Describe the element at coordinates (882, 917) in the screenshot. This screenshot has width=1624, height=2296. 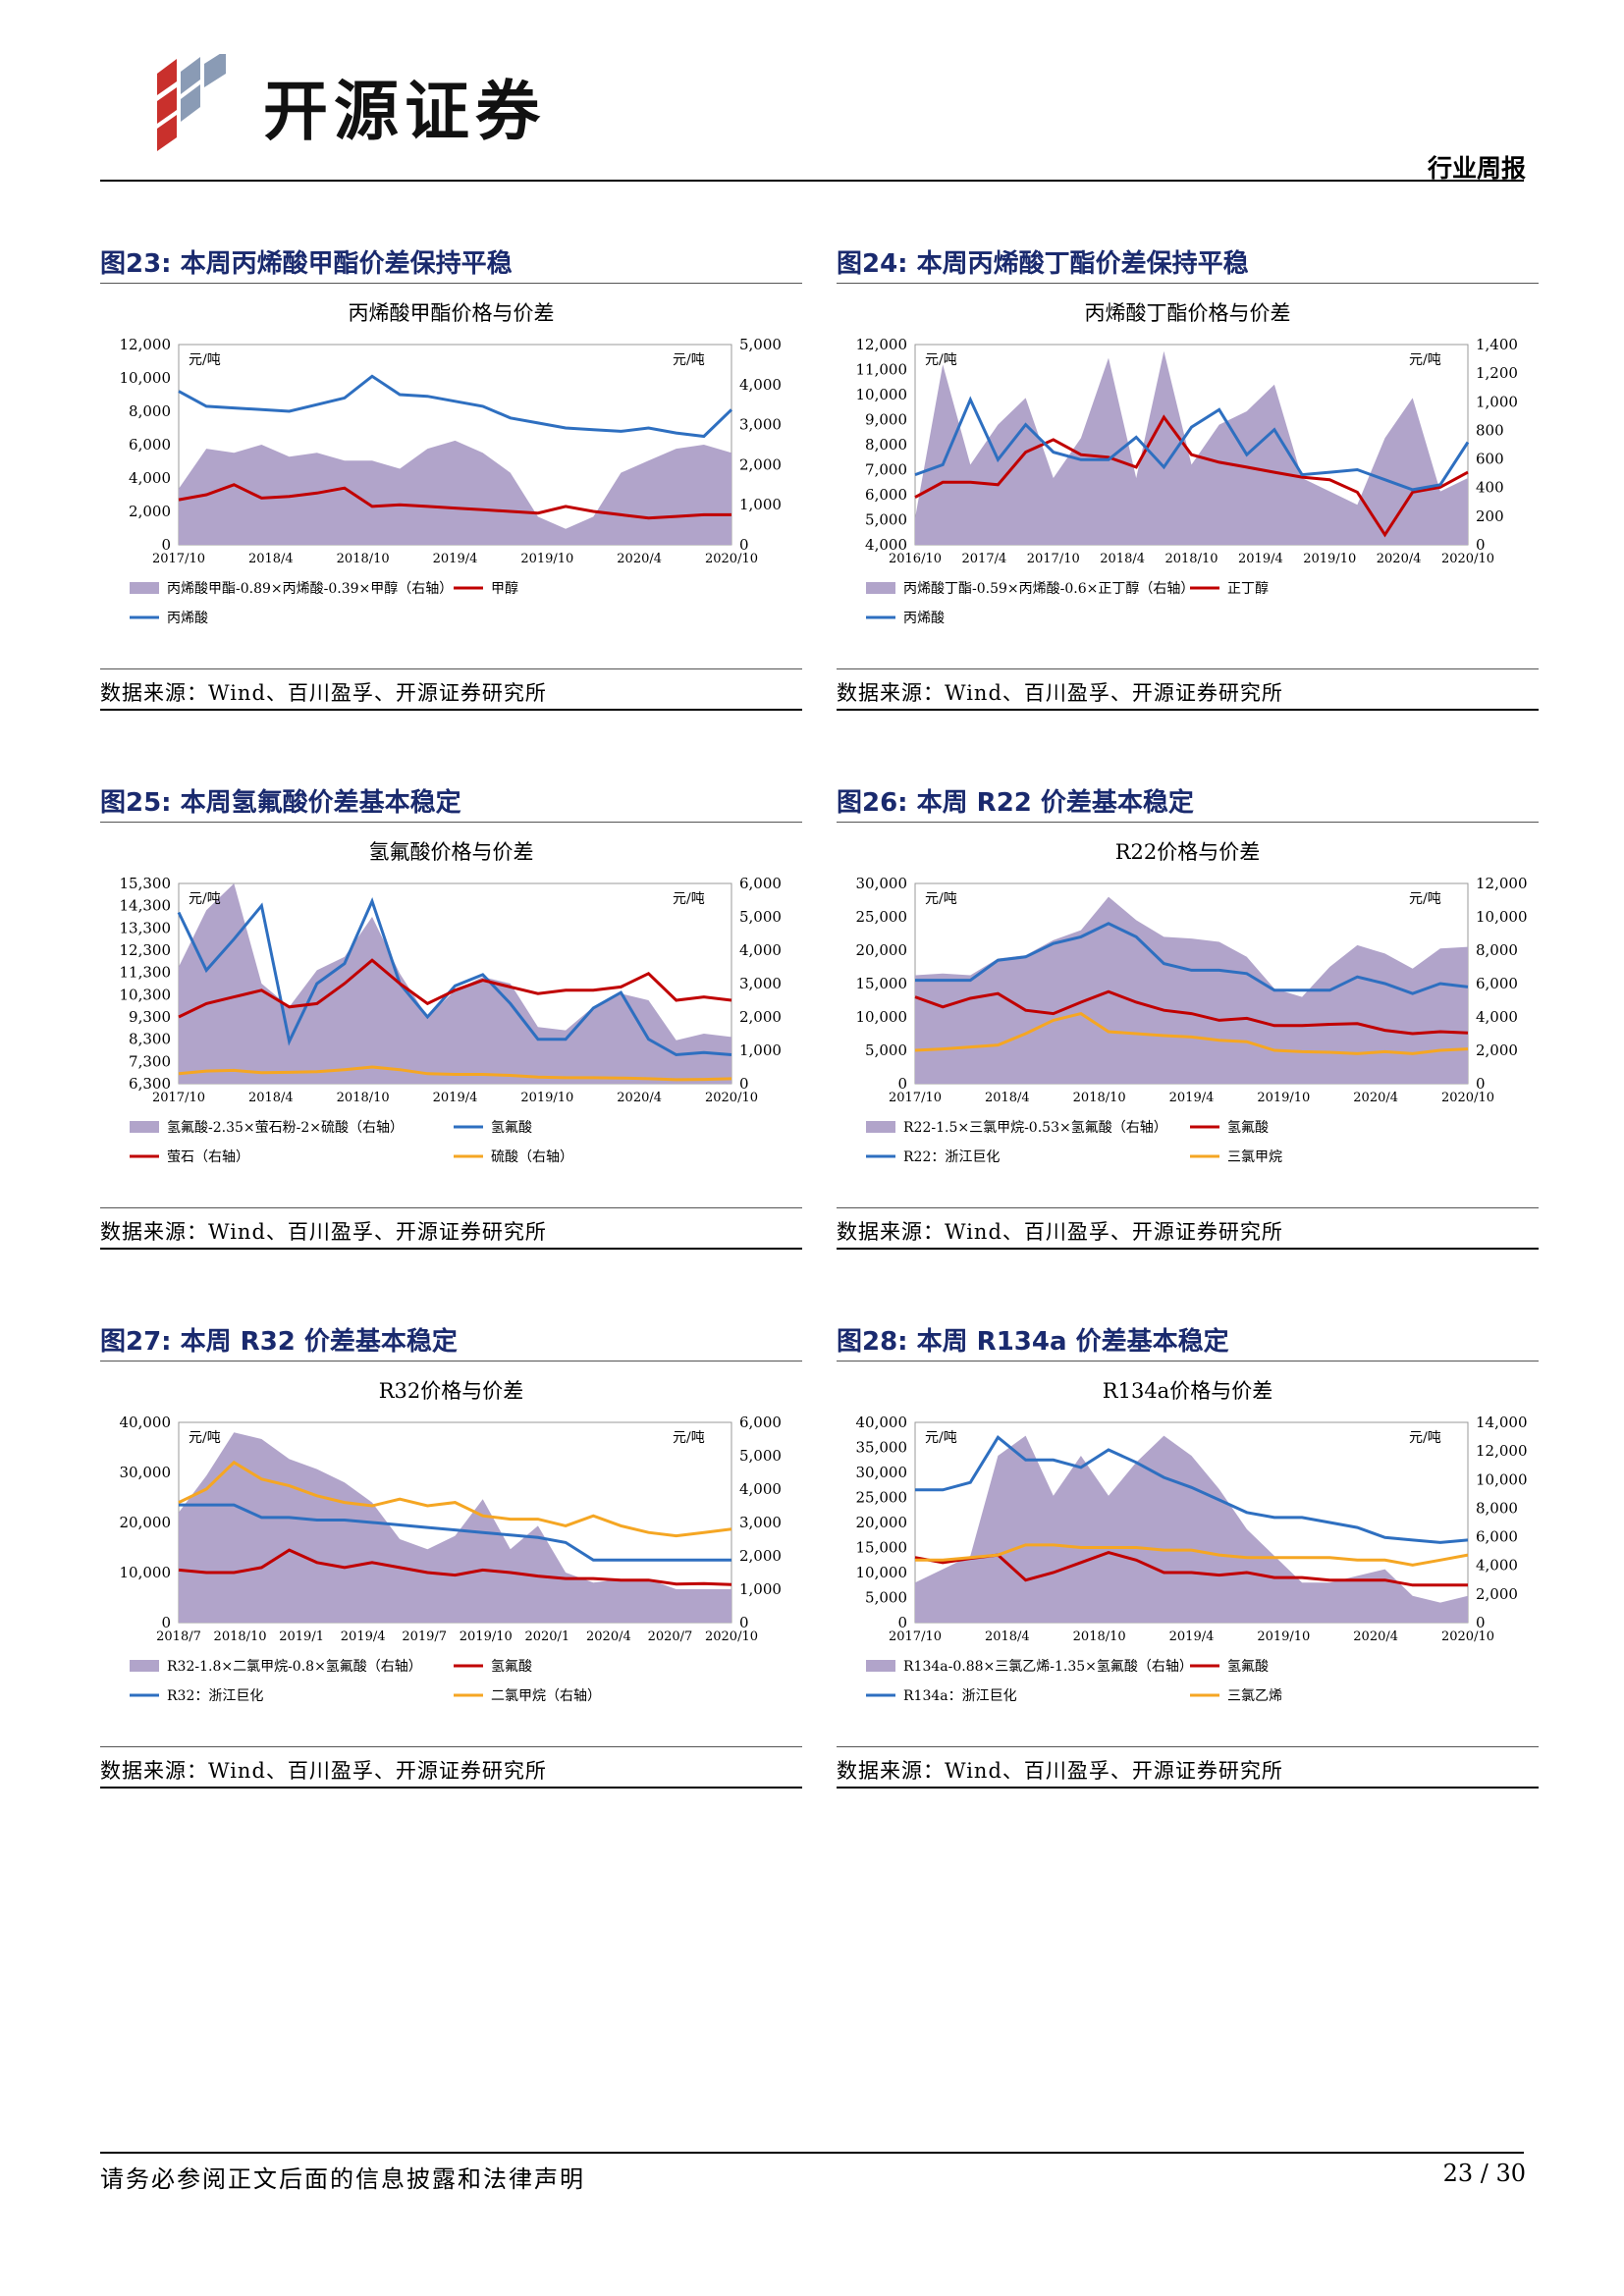
I see `y-left-tick-label: 25,000` at that location.